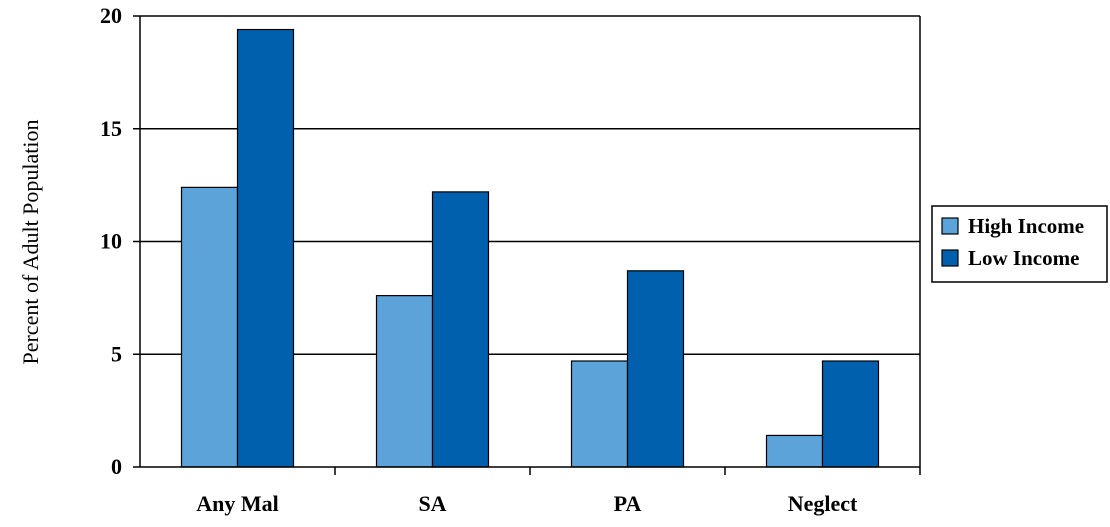 This screenshot has height=527, width=1110. Describe the element at coordinates (823, 503) in the screenshot. I see `x-category-label: Neglect` at that location.